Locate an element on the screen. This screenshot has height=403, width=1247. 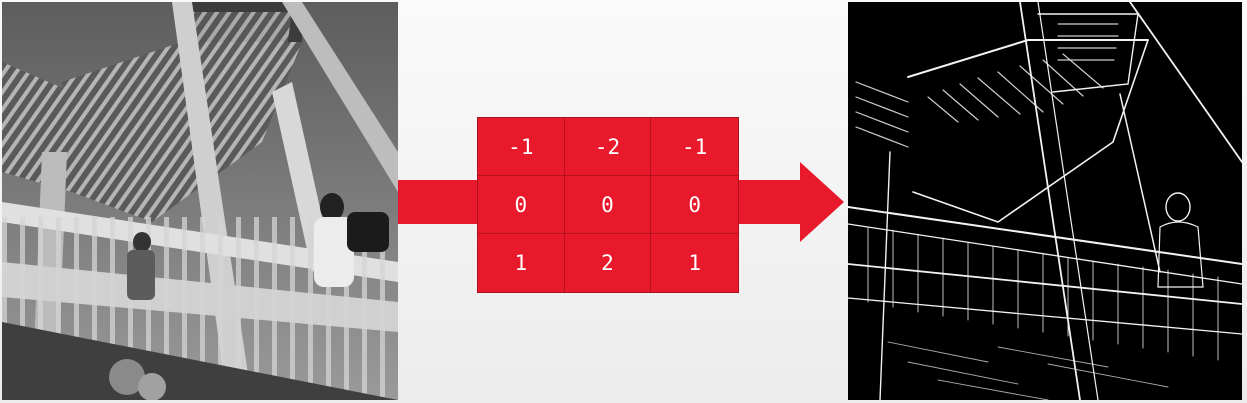
sobel-kernel-matrix: -1 -2 -1 0 0 0 1 2 1 is located at coordinates (608, 205).